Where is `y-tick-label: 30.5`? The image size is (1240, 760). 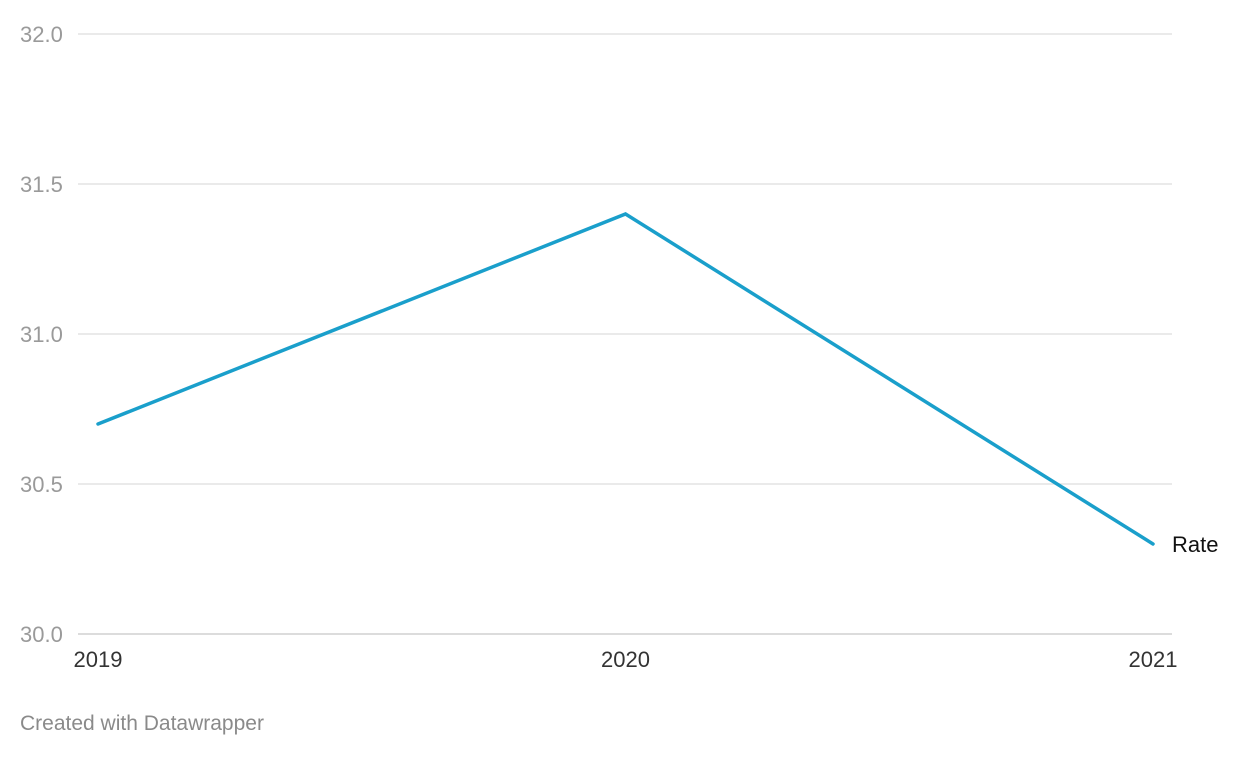 y-tick-label: 30.5 is located at coordinates (41, 484).